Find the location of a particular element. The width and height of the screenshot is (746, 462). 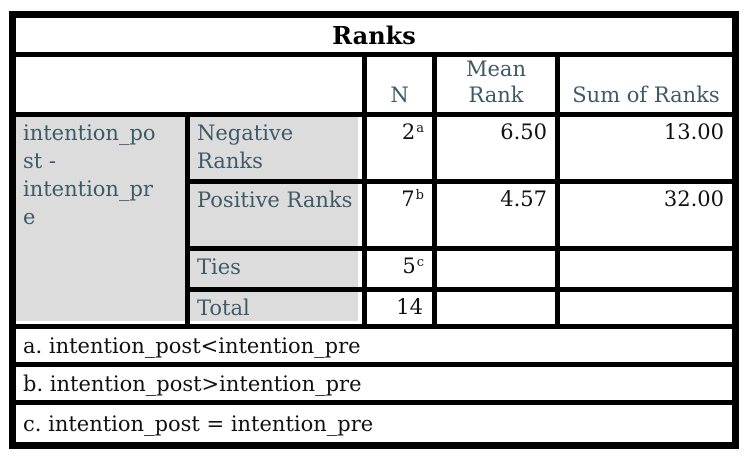

row-label-negative-ranks: Negative Ranks is located at coordinates (276, 148).